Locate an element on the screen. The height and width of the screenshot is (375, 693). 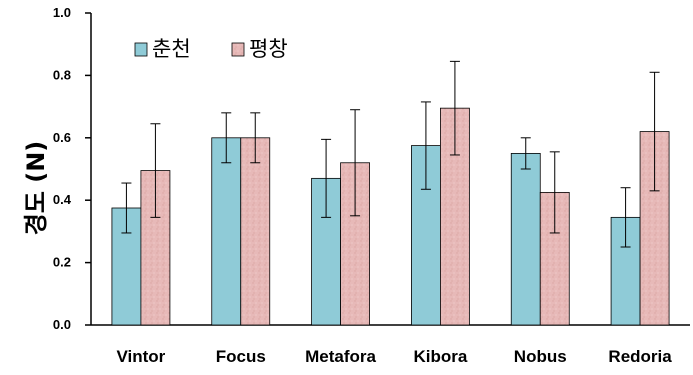
y-ticks: 0.0 0.2 0.4 0.6 0.8 1.0 is located at coordinates (72, 168).